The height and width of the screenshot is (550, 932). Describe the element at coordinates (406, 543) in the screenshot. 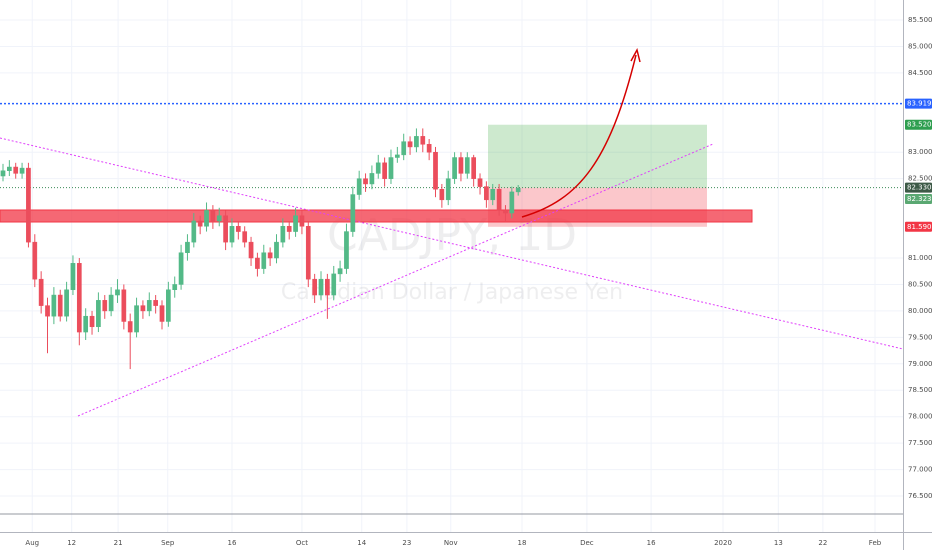

I see `x-tick-label: 23` at that location.